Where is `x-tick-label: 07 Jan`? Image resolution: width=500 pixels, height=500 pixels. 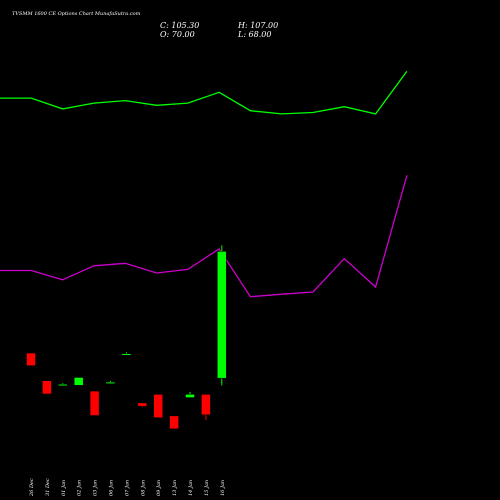
x-tick-label: 07 Jan is located at coordinates (127, 488).